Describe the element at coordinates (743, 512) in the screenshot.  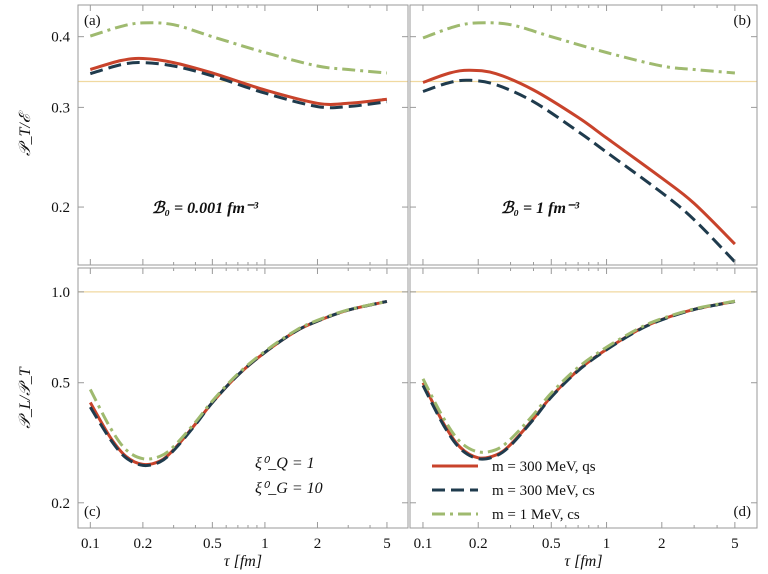
I see `panel-label: (d)` at that location.